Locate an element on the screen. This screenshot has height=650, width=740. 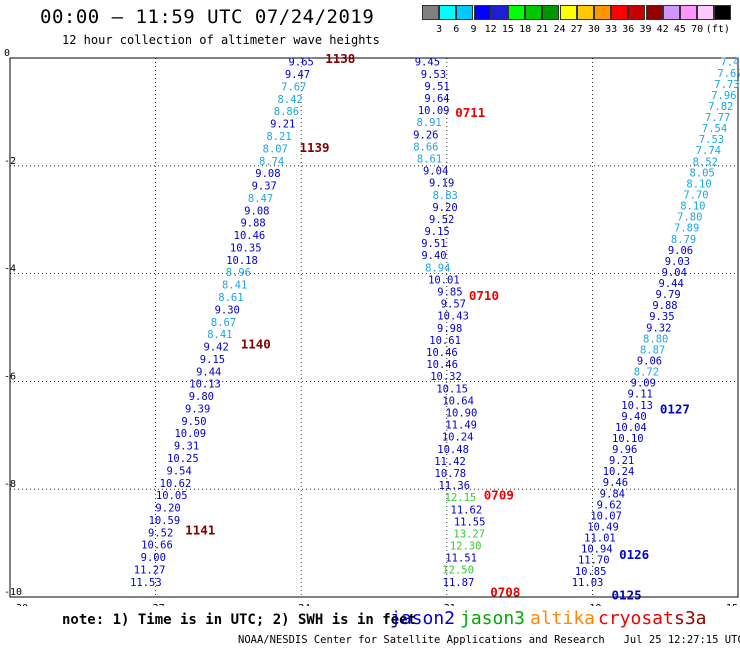
swh-value-label: 9.45 is located at coordinates (427, 63).